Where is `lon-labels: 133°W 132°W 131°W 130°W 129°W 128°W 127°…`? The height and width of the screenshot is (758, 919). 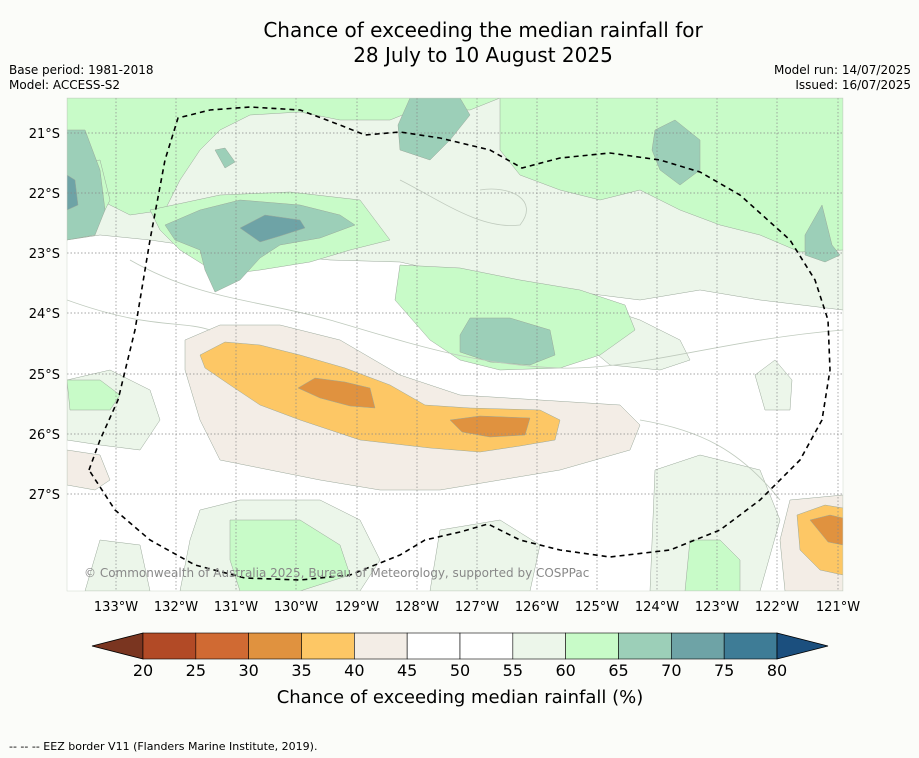
lon-labels: 133°W 132°W 131°W 130°W 129°W 128°W 127°… is located at coordinates (477, 607).